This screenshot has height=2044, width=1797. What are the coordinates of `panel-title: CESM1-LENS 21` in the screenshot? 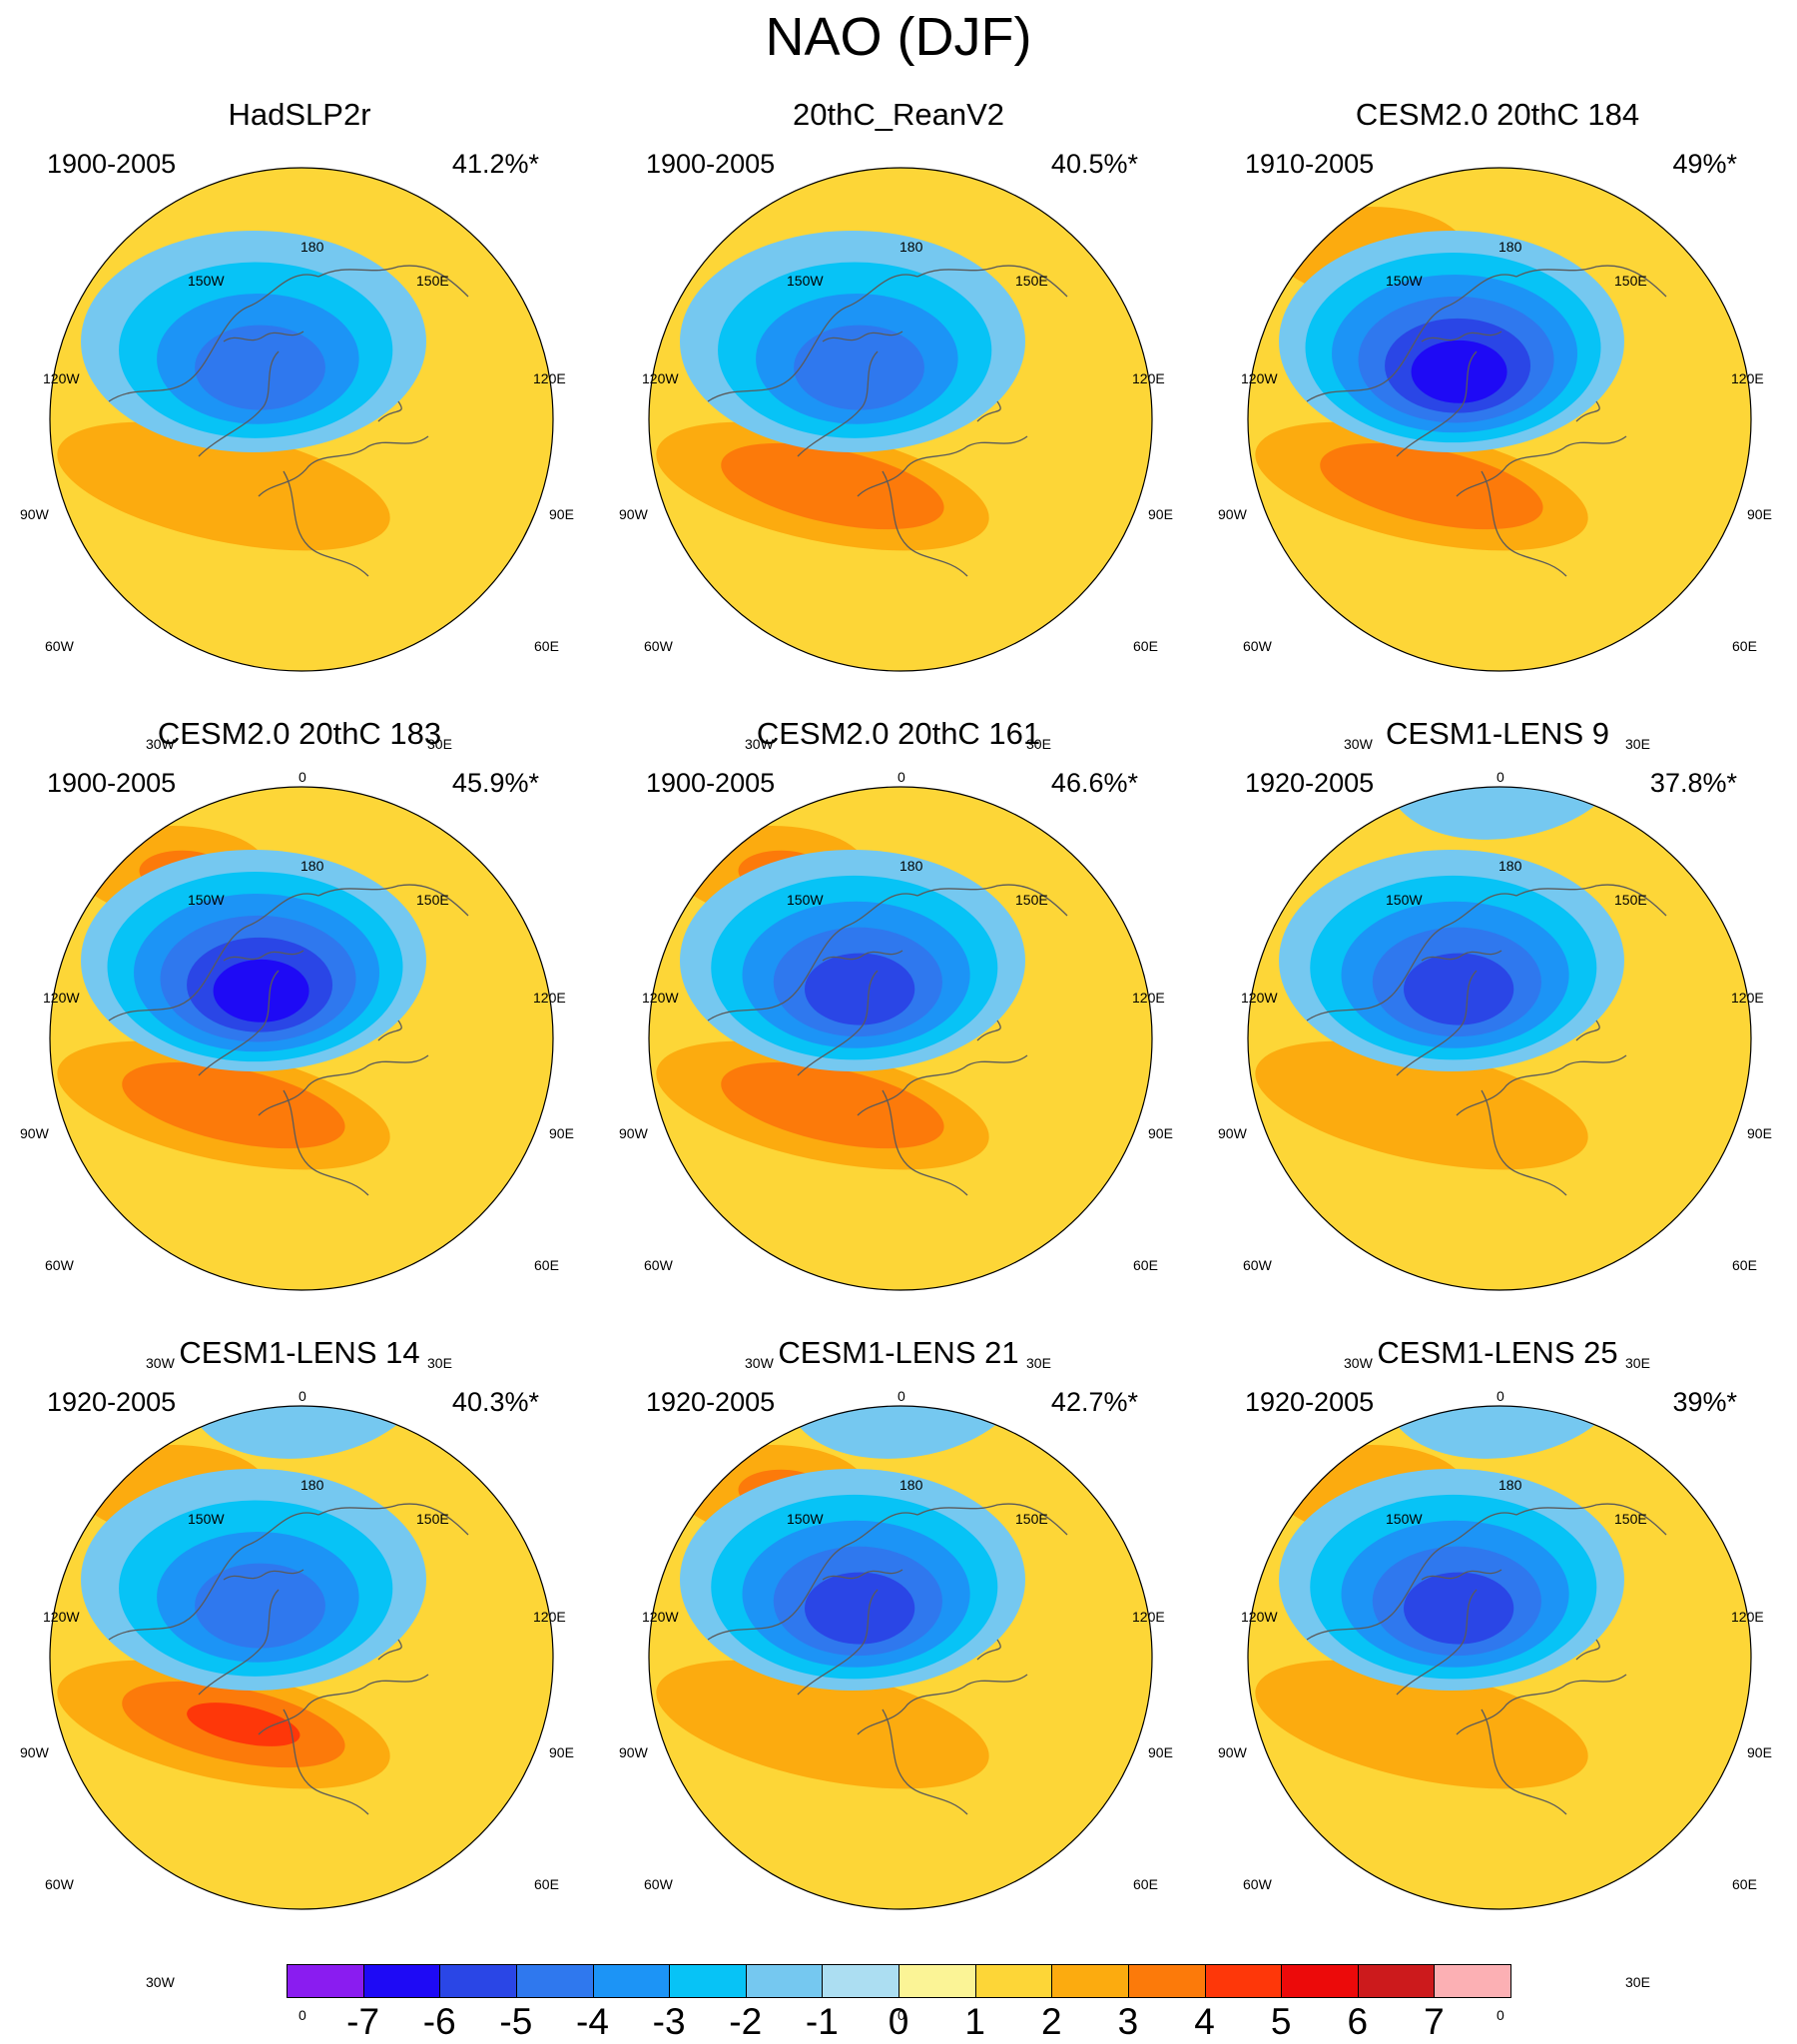 It's located at (898, 1352).